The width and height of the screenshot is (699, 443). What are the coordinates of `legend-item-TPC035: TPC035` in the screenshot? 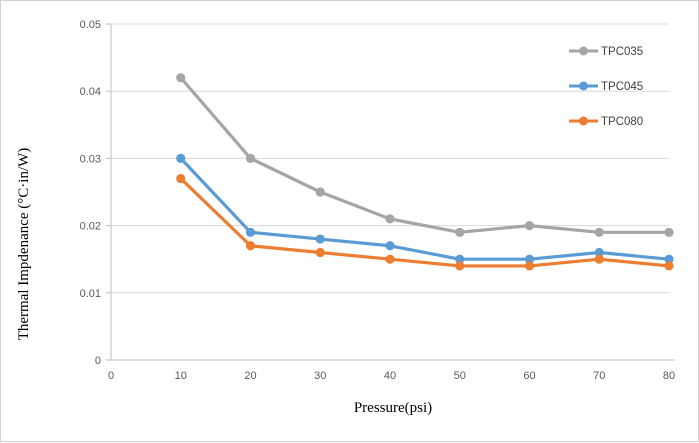 It's located at (606, 52).